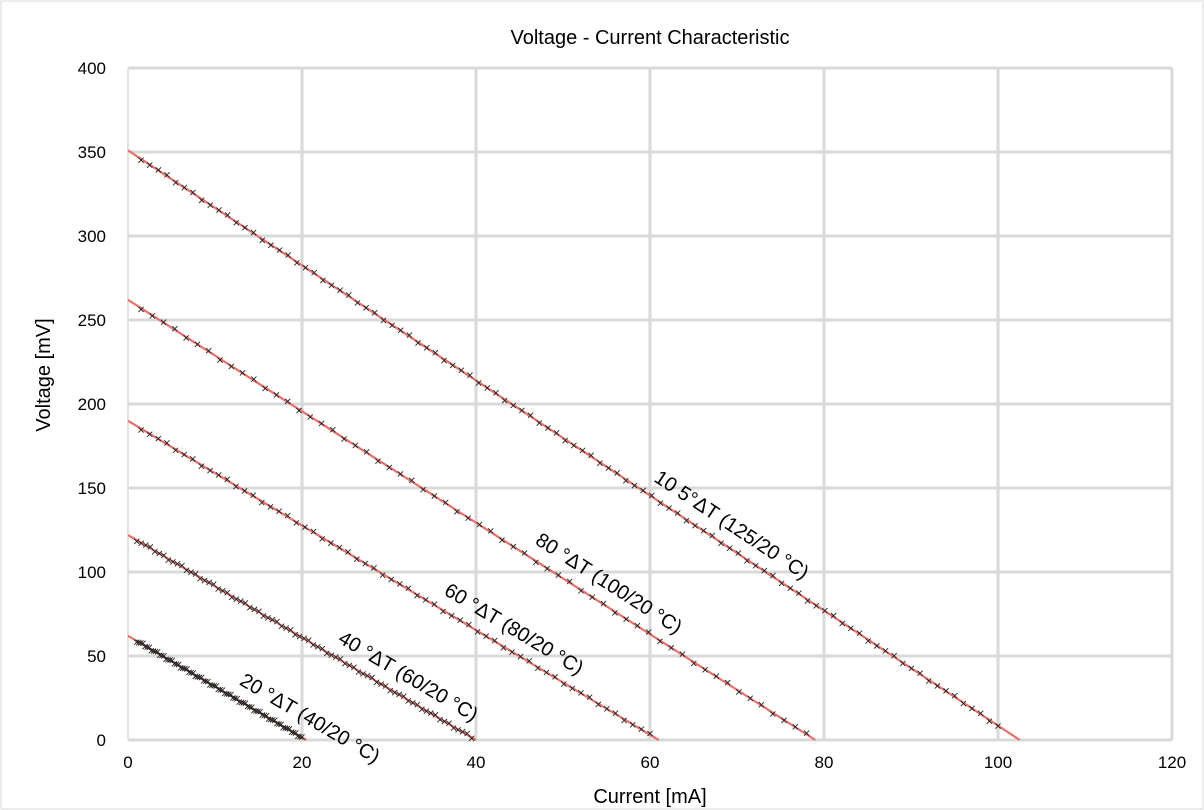  What do you see at coordinates (649, 797) in the screenshot?
I see `x-axis-title: Current [mA]` at bounding box center [649, 797].